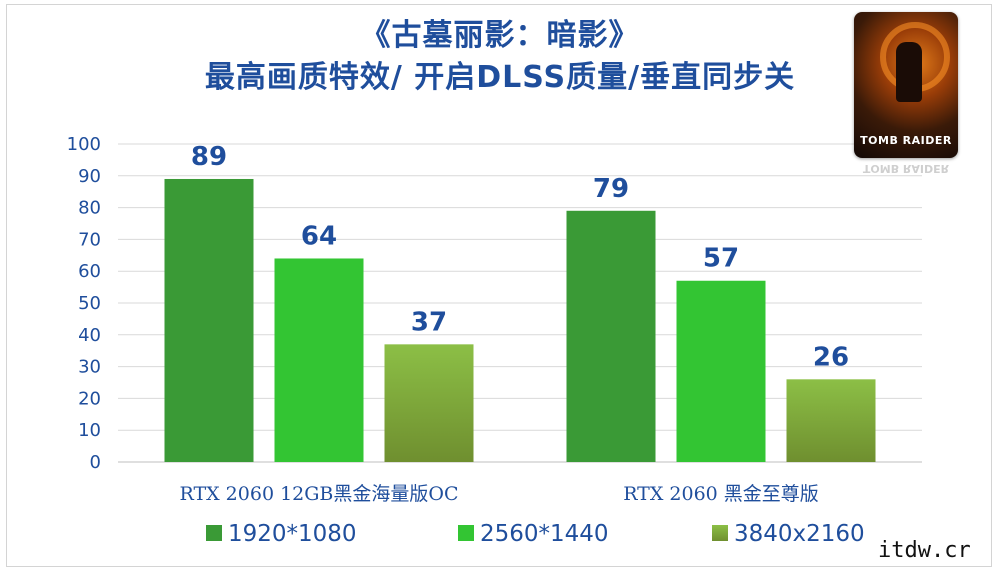 The height and width of the screenshot is (575, 1000). Describe the element at coordinates (799, 534) in the screenshot. I see `legend-label: 3840x2160` at that location.